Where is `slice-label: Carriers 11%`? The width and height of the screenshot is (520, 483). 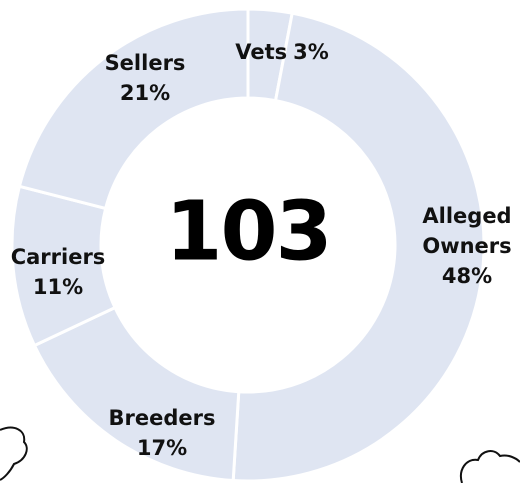 slice-label: Carriers 11% is located at coordinates (59, 272).